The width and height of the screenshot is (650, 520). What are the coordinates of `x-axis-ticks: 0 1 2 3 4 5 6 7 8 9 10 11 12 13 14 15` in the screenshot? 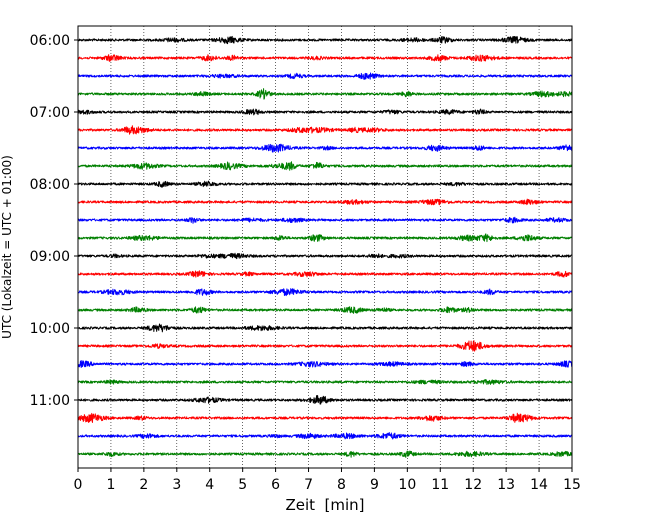 It's located at (327, 480).